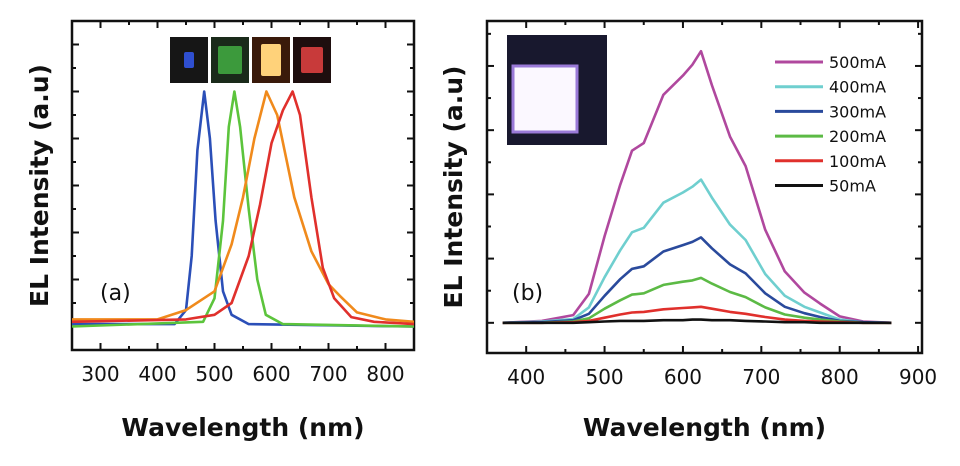 The height and width of the screenshot is (466, 960). Describe the element at coordinates (697, 321) in the screenshot. I see `series-line-50mA` at that location.